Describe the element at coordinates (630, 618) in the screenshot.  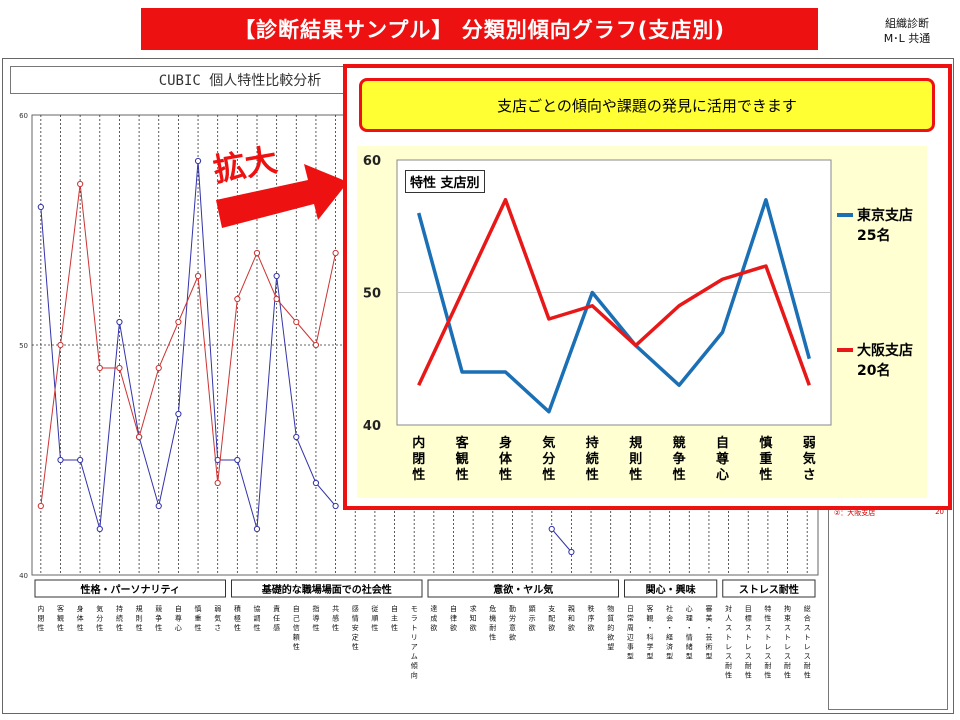
I see `background-column-label-char: 常` at that location.